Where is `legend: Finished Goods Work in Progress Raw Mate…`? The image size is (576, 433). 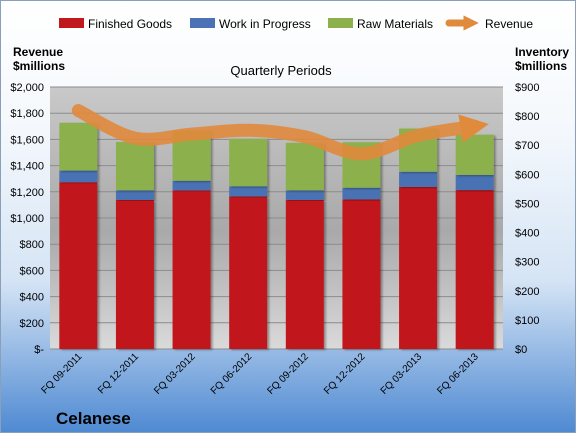
legend: Finished Goods Work in Progress Raw Mate… is located at coordinates (296, 23).